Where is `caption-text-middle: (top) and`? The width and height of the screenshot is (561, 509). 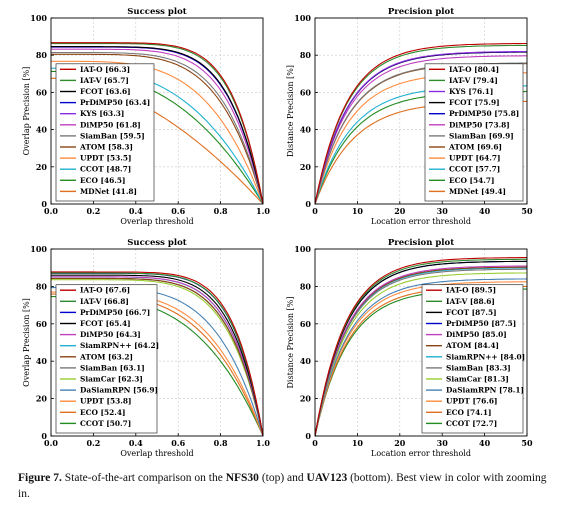 caption-text-middle: (top) and is located at coordinates (282, 478).